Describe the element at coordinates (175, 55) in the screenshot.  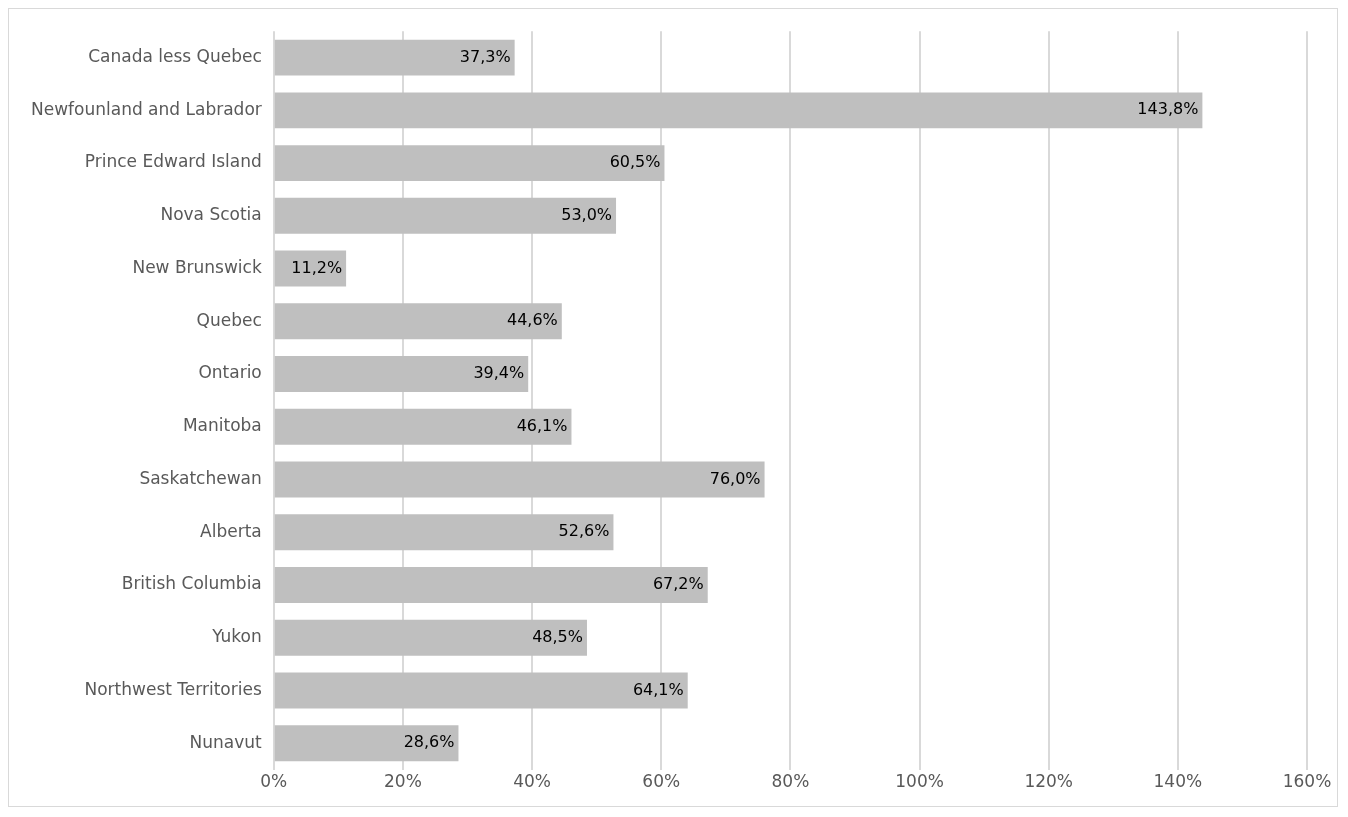
I see `y-tick-label: Canada less Quebec` at that location.